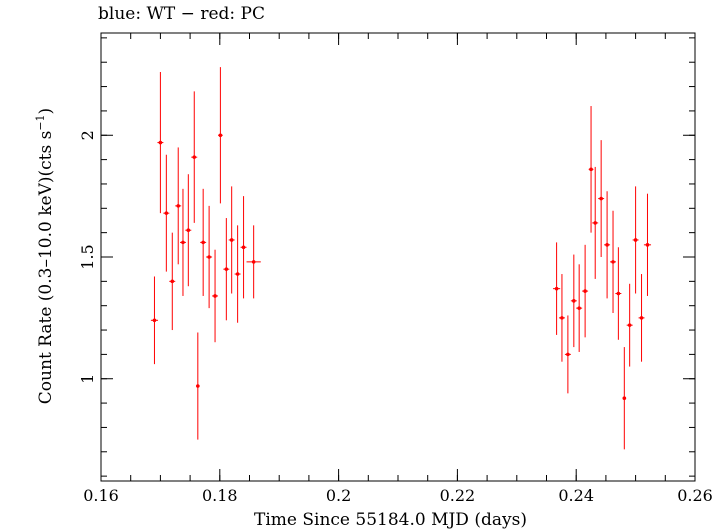 Image resolution: width=728 pixels, height=532 pixels. I want to click on y-tick-label: 1.5, so click(87, 256).